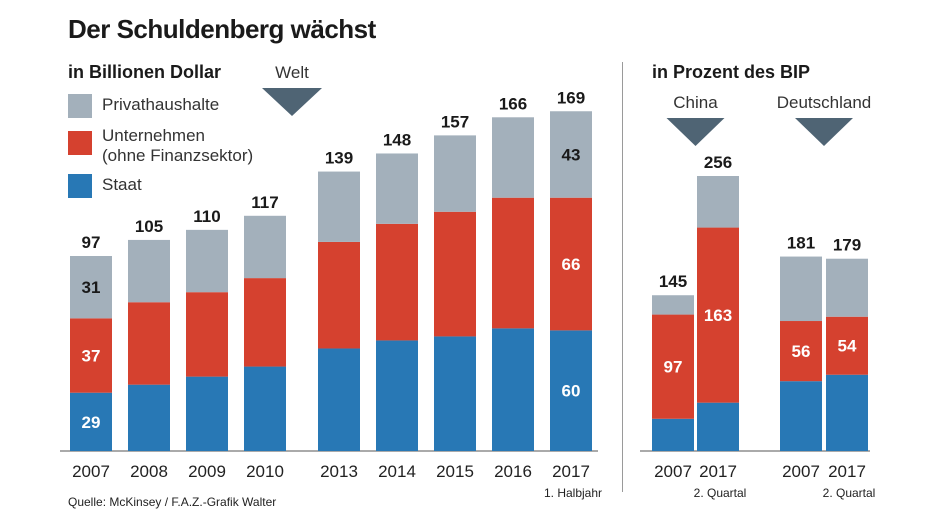 The width and height of the screenshot is (940, 528). I want to click on bar-segment-staat-welt-2015, so click(455, 393).